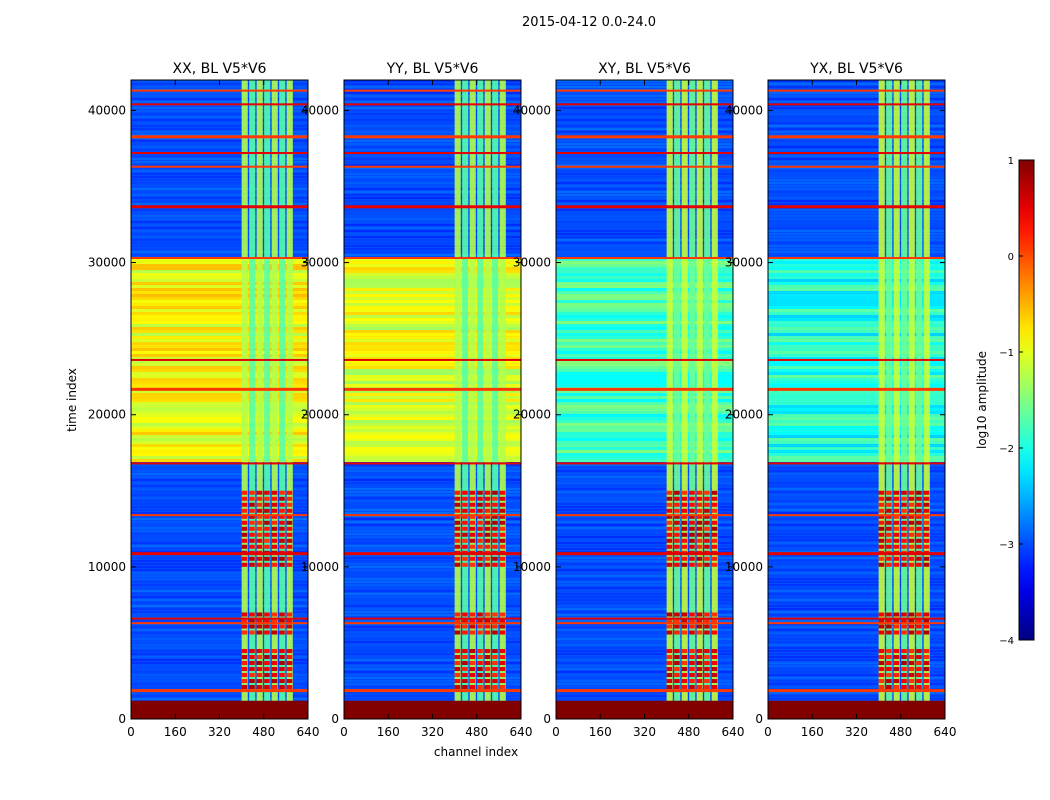 Image resolution: width=1050 pixels, height=800 pixels. I want to click on colorbar-gradient, so click(1026, 400).